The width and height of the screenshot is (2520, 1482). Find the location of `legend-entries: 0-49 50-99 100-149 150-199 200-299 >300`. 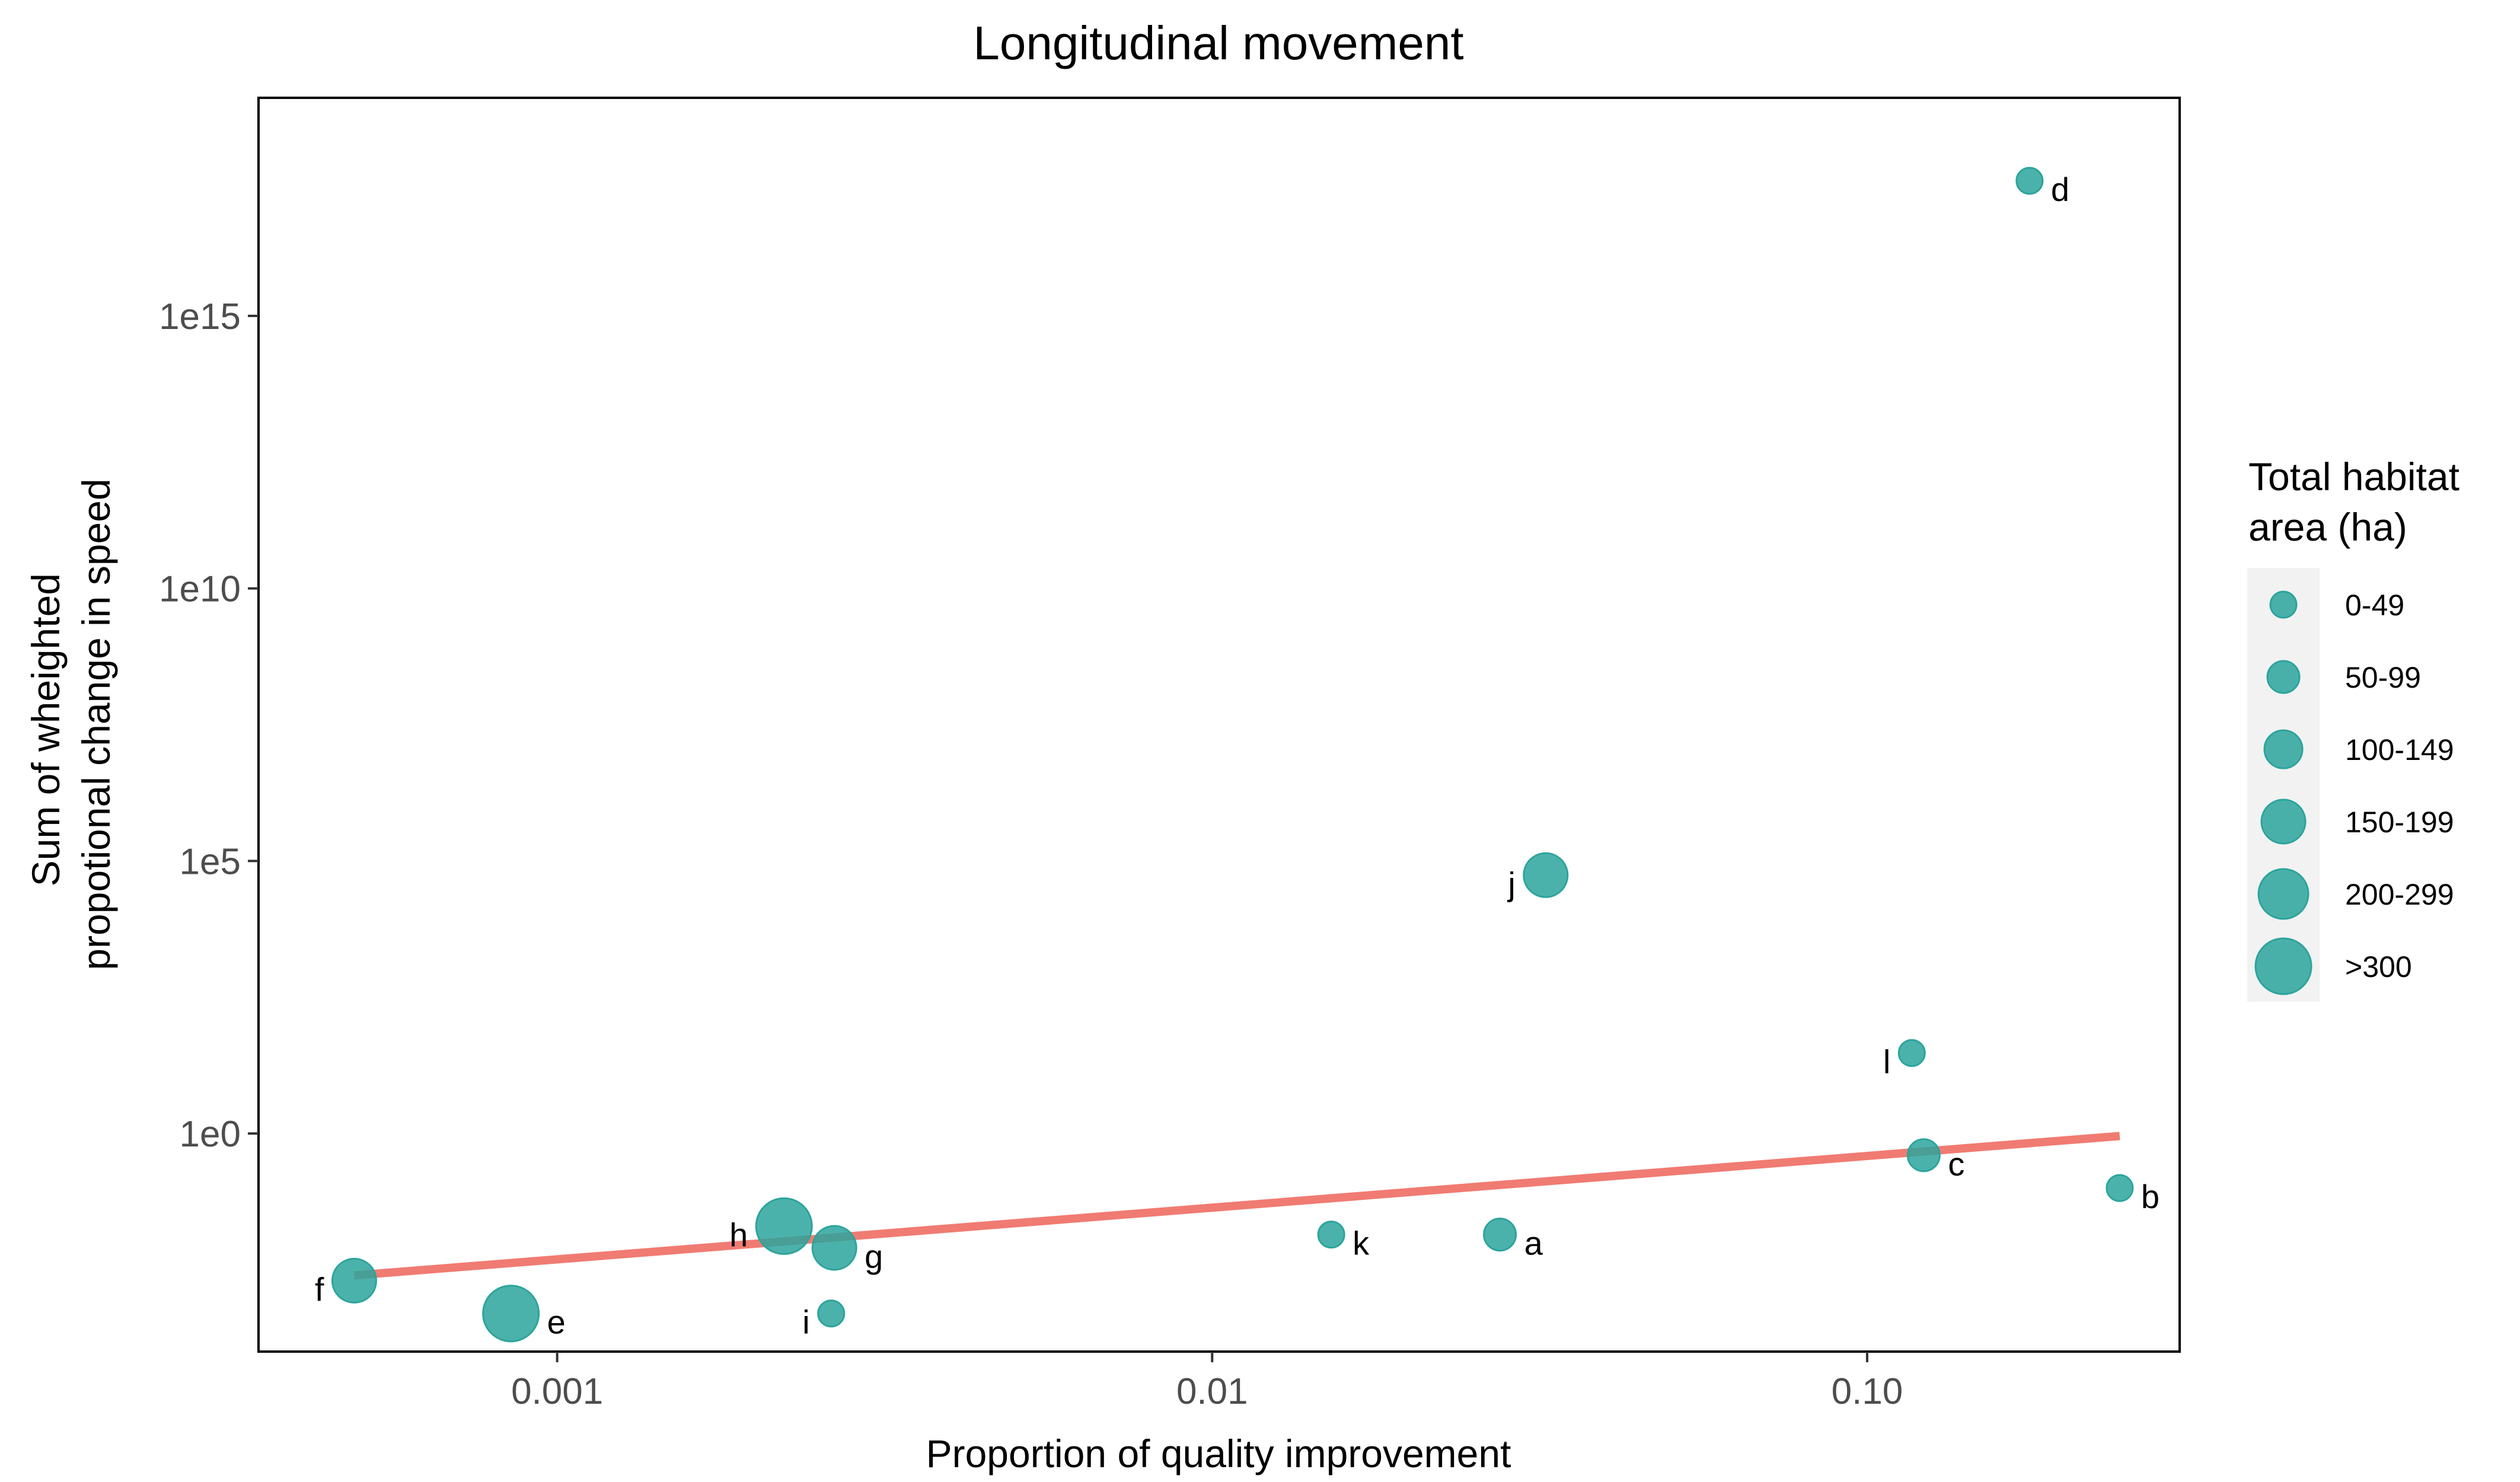

legend-entries: 0-49 50-99 100-149 150-199 200-299 >300 is located at coordinates (2354, 792).